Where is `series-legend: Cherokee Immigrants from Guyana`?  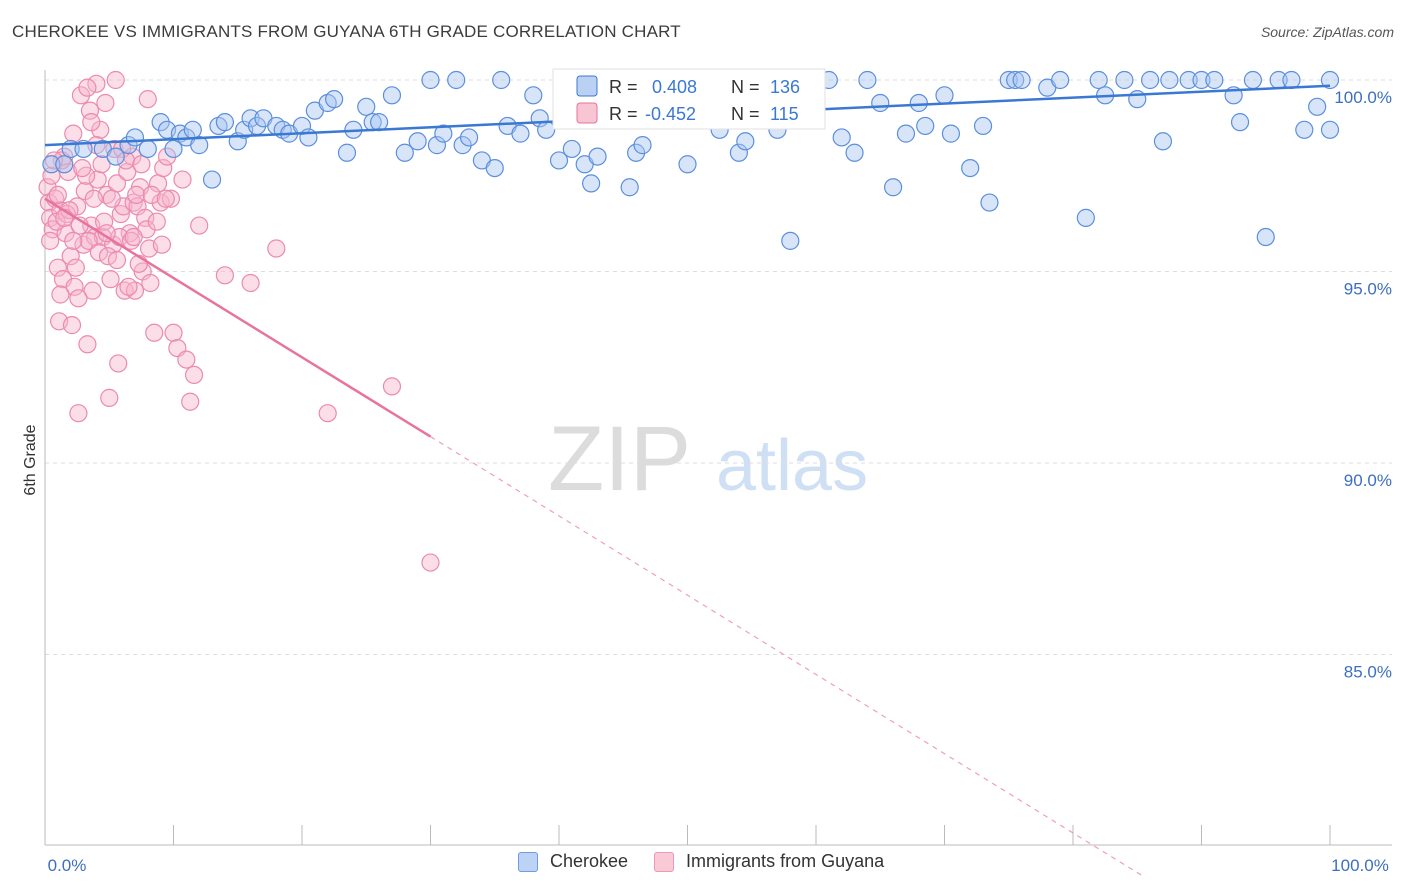
series-legend: Cherokee Immigrants from Guyana is located at coordinates (714, 861).